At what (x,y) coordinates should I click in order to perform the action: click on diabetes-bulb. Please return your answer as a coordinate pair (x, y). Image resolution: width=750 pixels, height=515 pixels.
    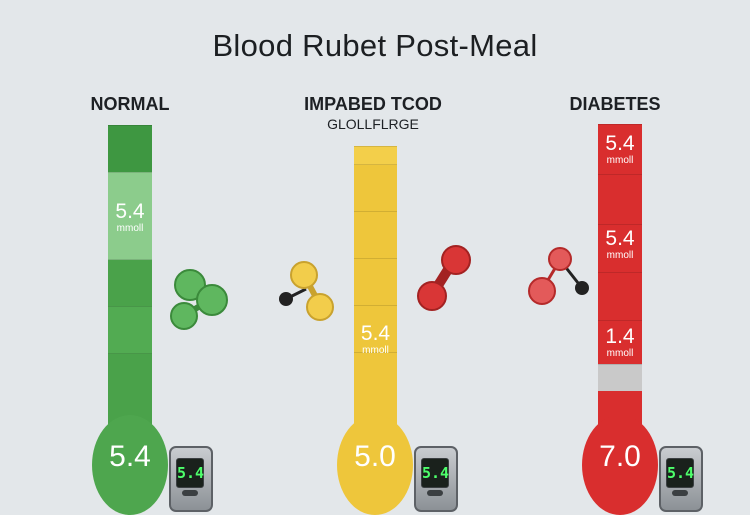
    Looking at the image, I should click on (620, 465).